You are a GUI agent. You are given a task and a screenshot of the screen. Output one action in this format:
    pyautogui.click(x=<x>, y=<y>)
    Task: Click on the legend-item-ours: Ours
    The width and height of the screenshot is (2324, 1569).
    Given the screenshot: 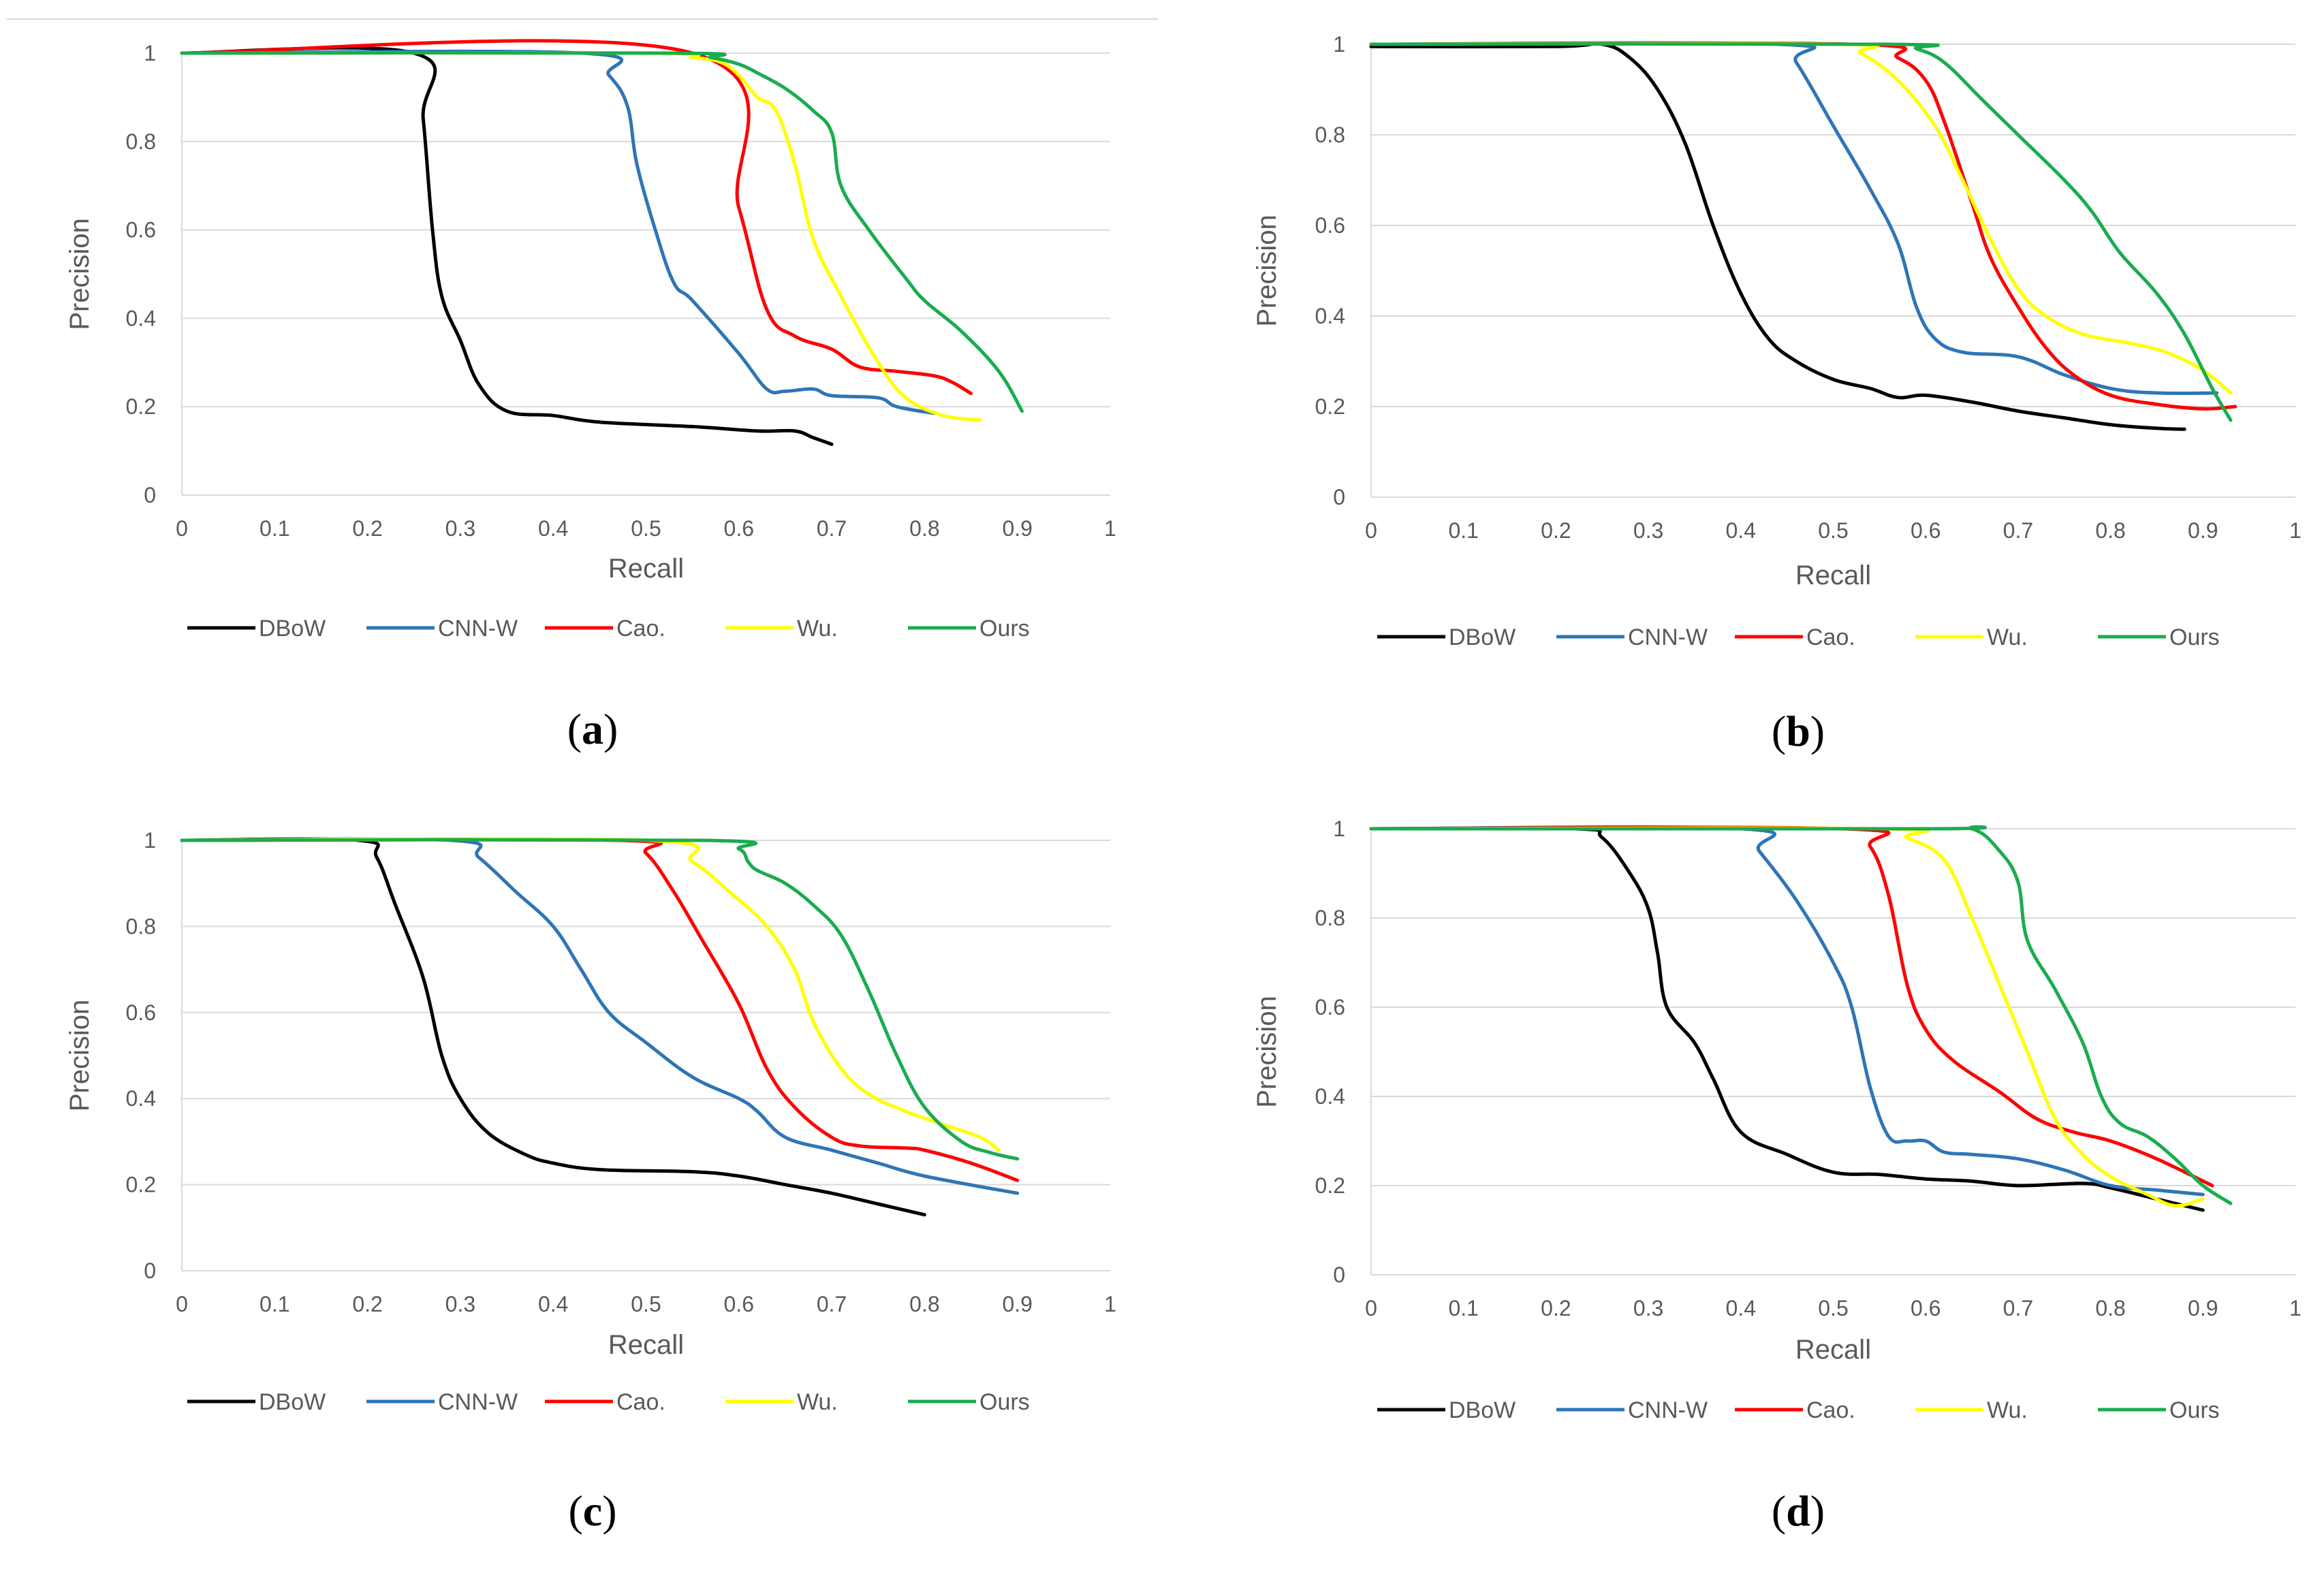 What is the action you would take?
    pyautogui.click(x=2159, y=1410)
    